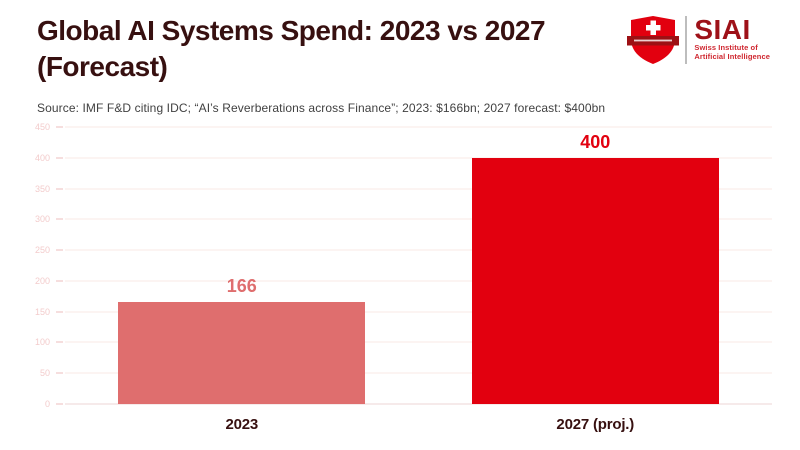 This screenshot has width=800, height=450. What do you see at coordinates (686, 40) in the screenshot?
I see `logo-divider` at bounding box center [686, 40].